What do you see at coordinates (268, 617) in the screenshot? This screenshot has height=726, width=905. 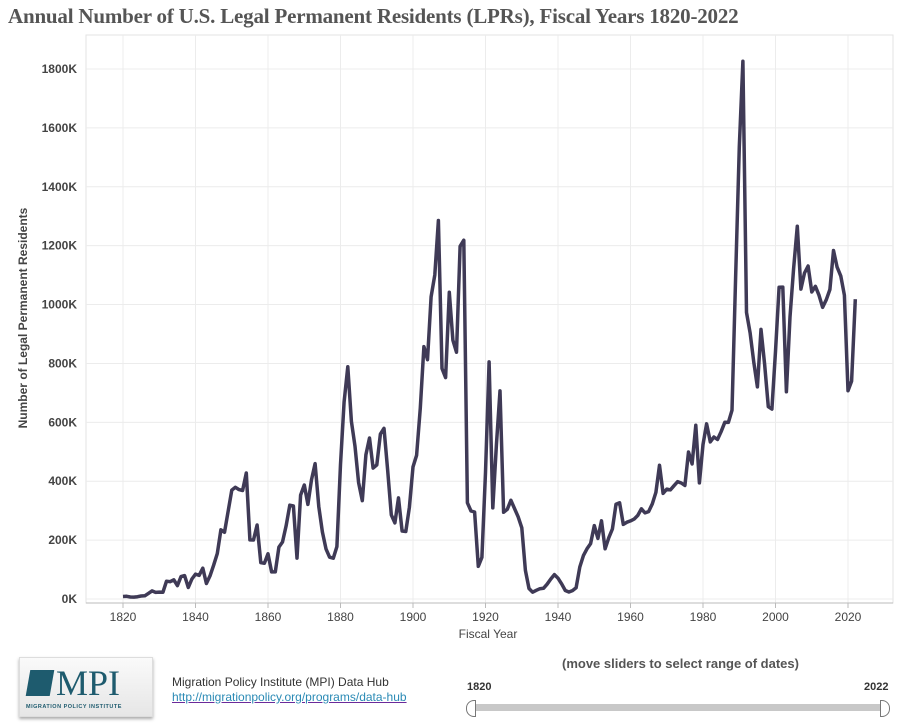 I see `x-tick-label: 1860` at bounding box center [268, 617].